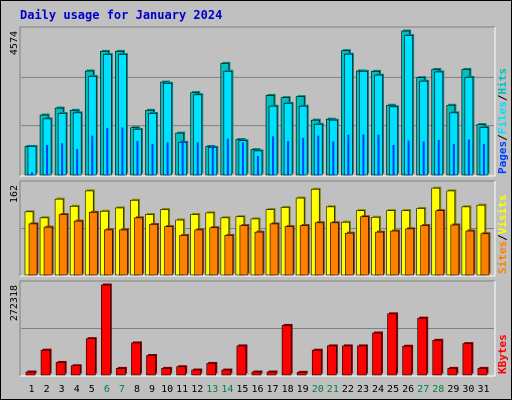 Image resolution: width=512 pixels, height=400 pixels. Describe the element at coordinates (363, 389) in the screenshot. I see `x-tick-label: 23` at that location.